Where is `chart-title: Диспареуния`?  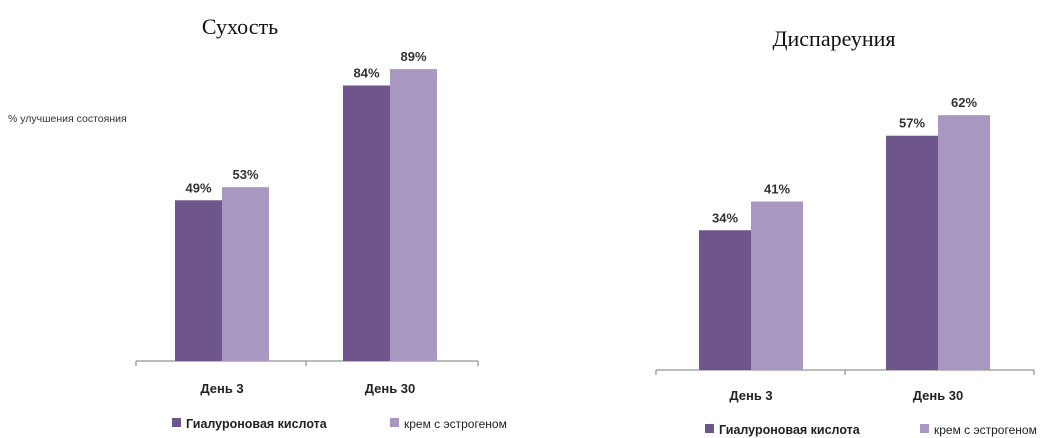 chart-title: Диспареуния is located at coordinates (834, 38).